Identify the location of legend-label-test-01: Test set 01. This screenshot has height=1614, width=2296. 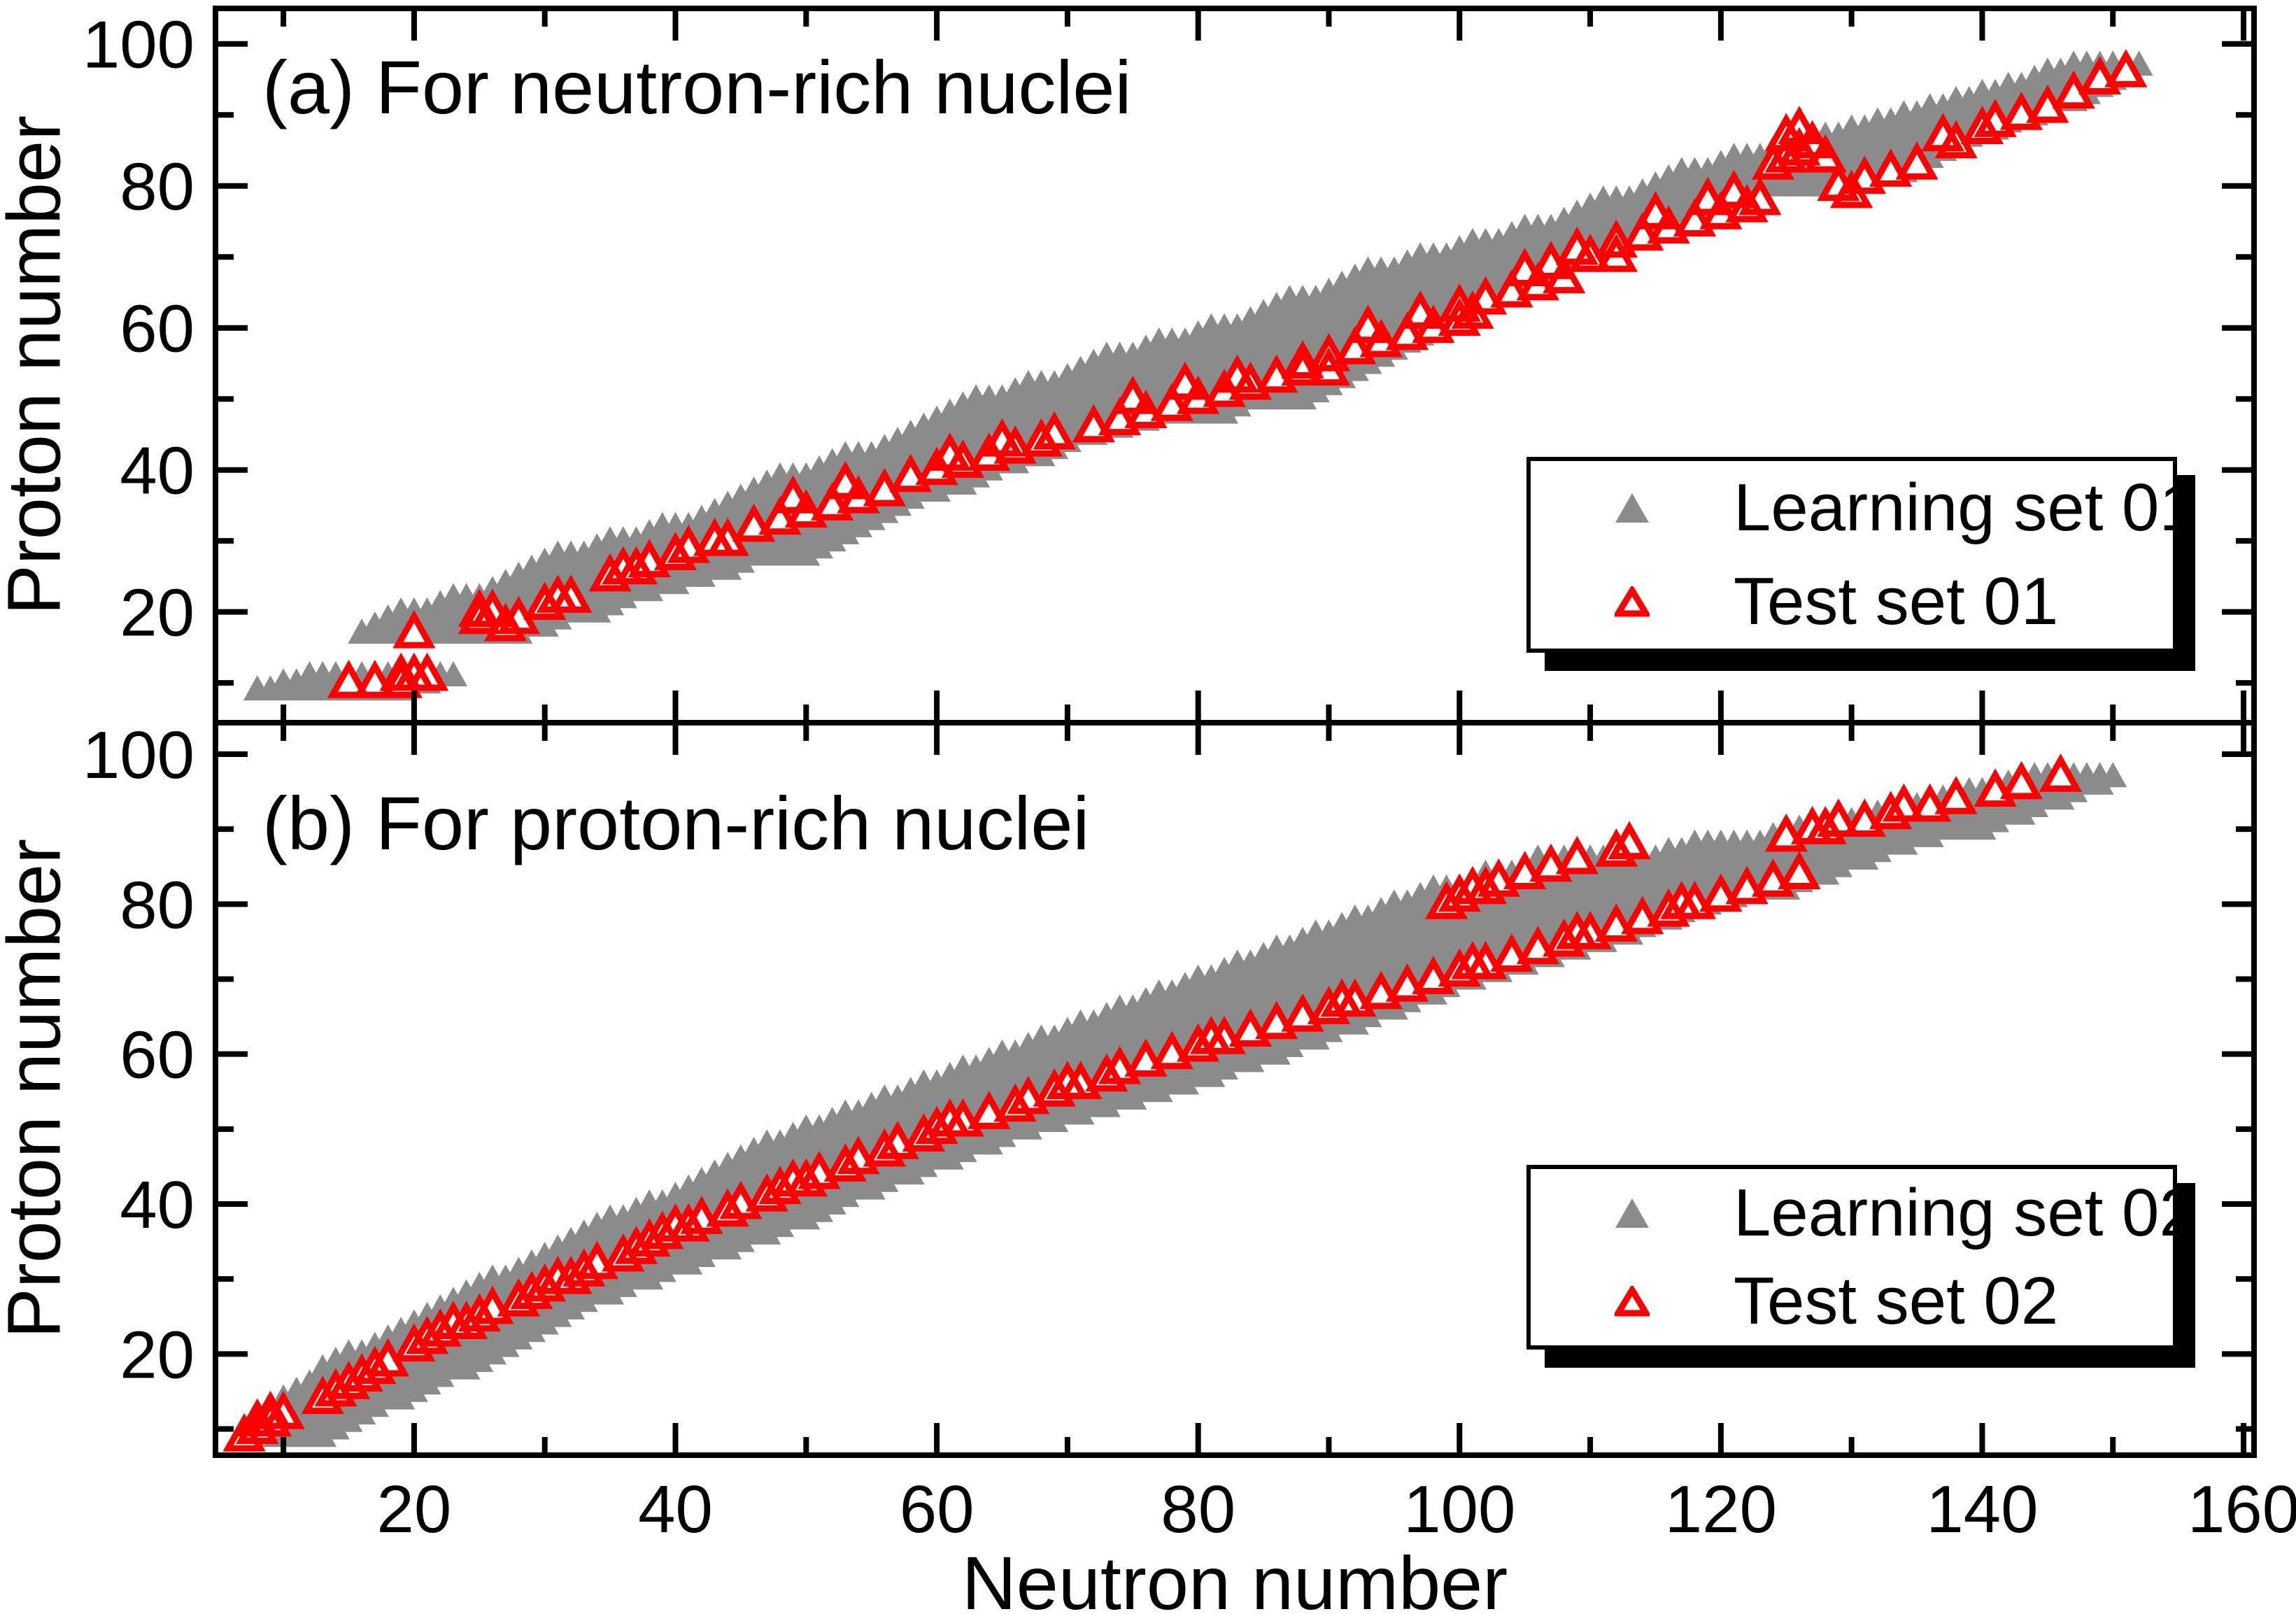
(1896, 601).